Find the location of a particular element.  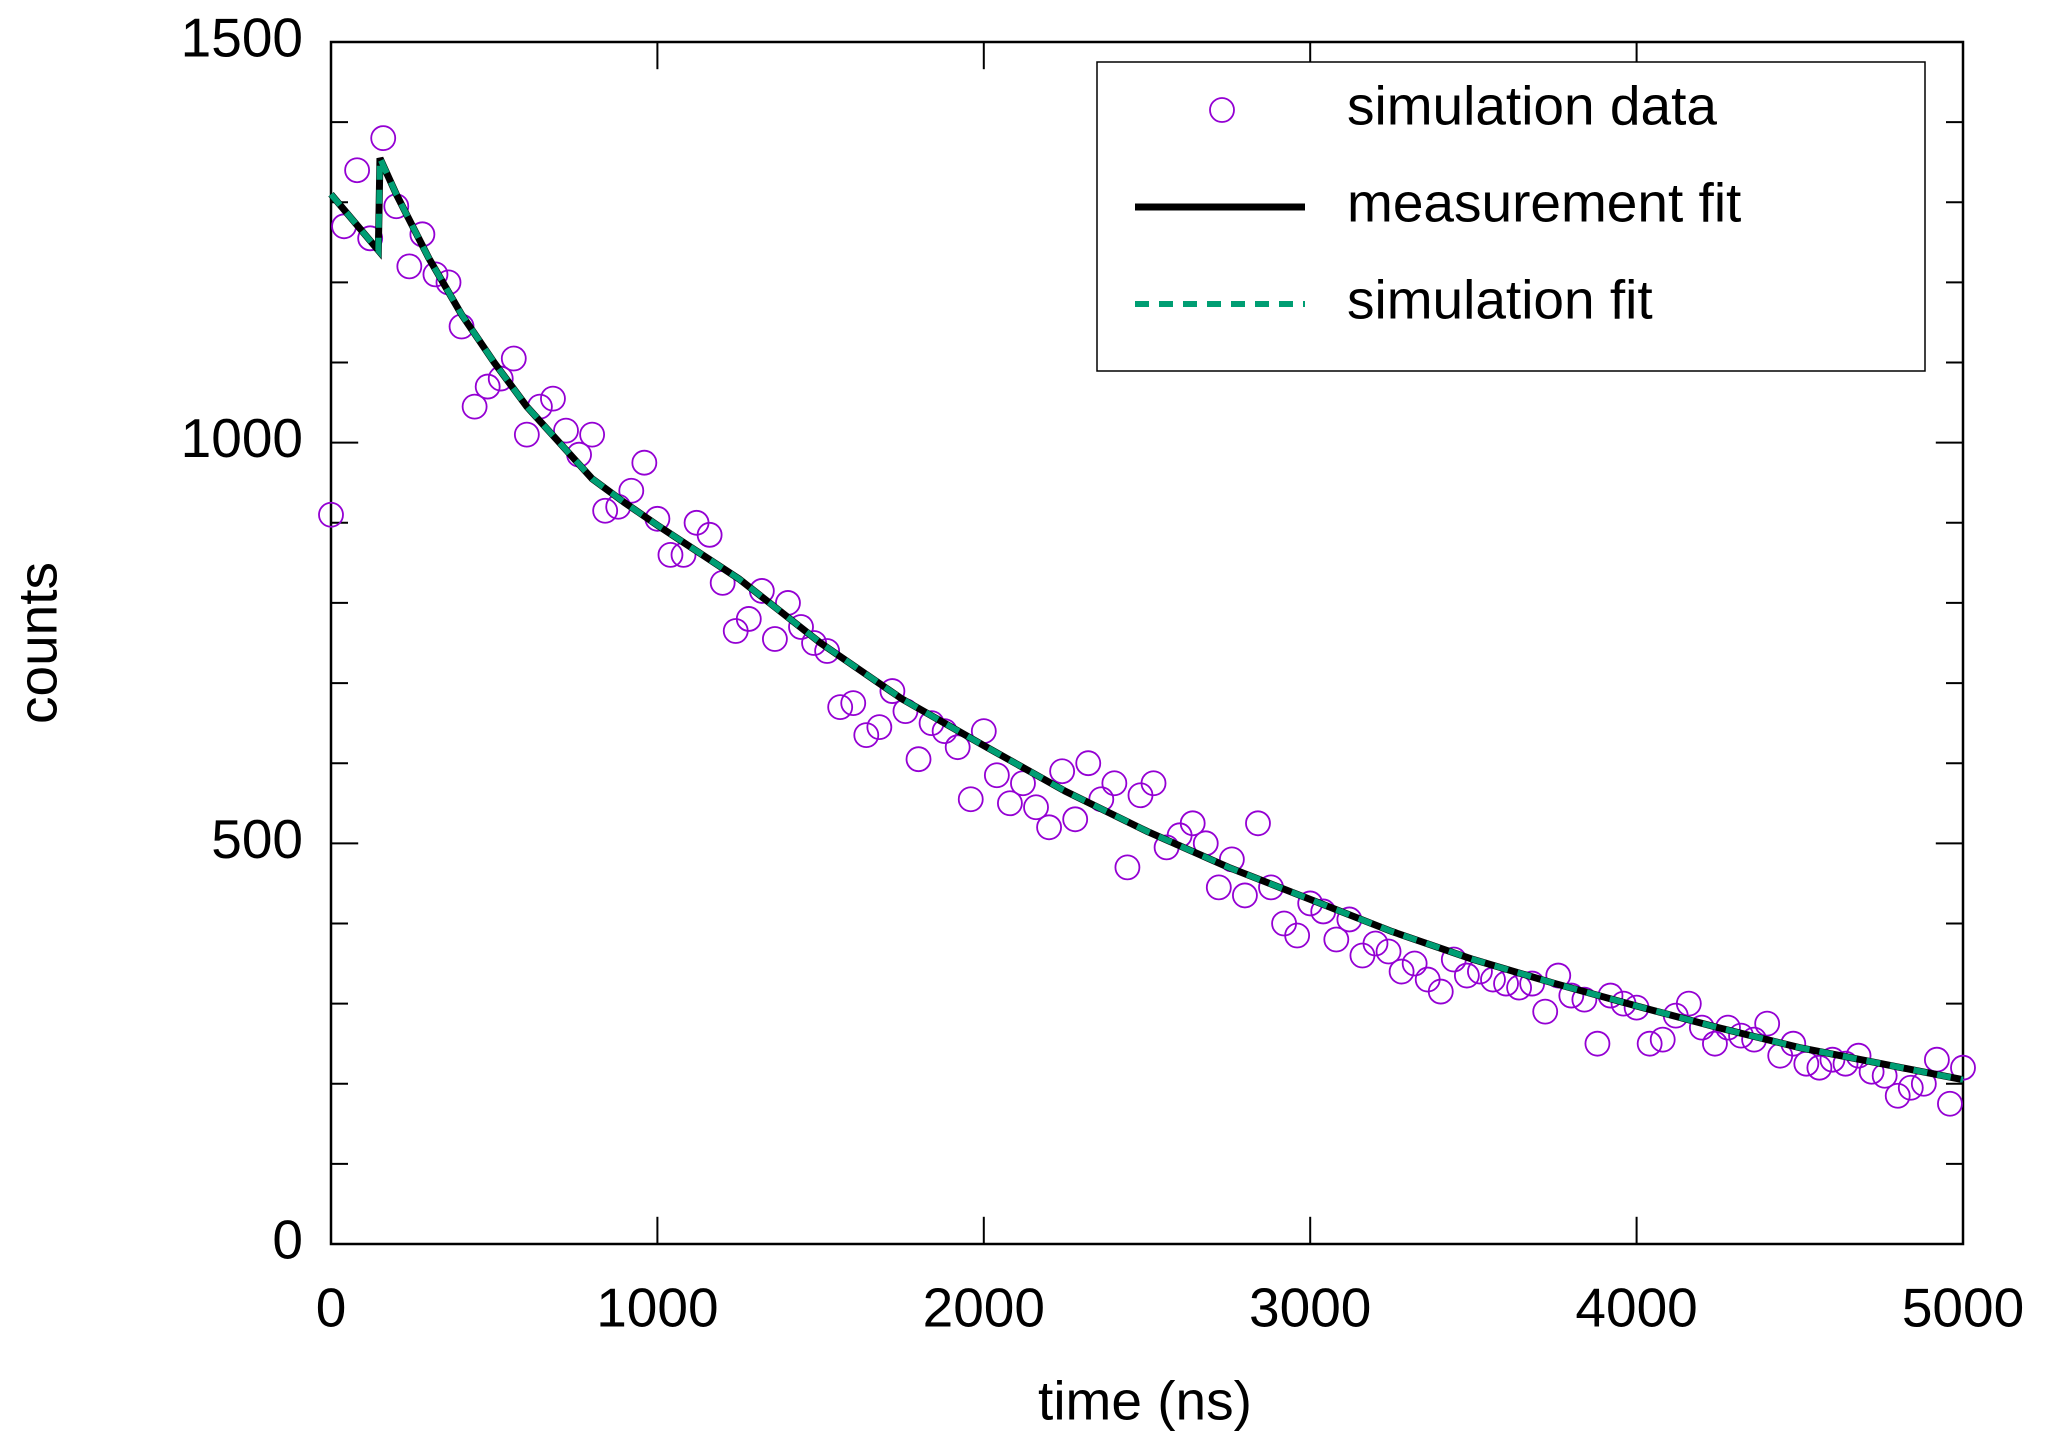

y-tick-label: 0 is located at coordinates (287, 1240).